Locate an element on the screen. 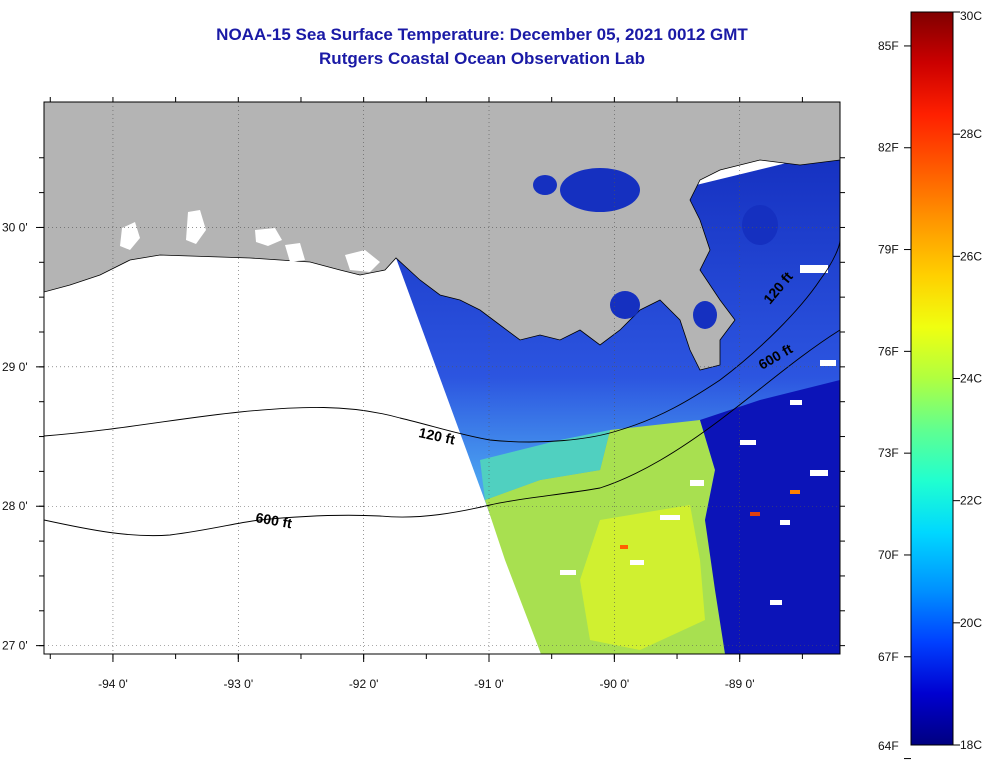 The height and width of the screenshot is (761, 992). sst-cold-water is located at coordinates (770, 517).